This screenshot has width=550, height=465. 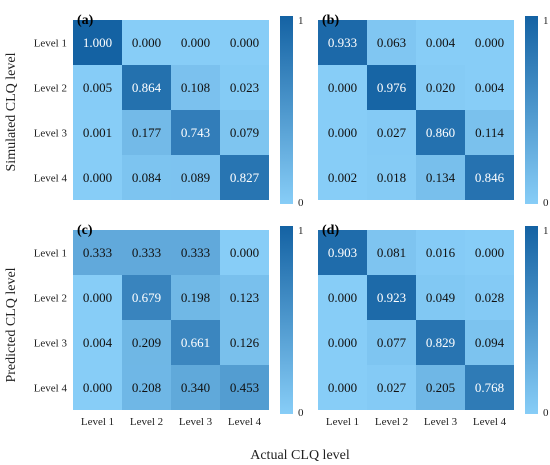 I want to click on cell-value-label: 0.079, so click(x=244, y=132).